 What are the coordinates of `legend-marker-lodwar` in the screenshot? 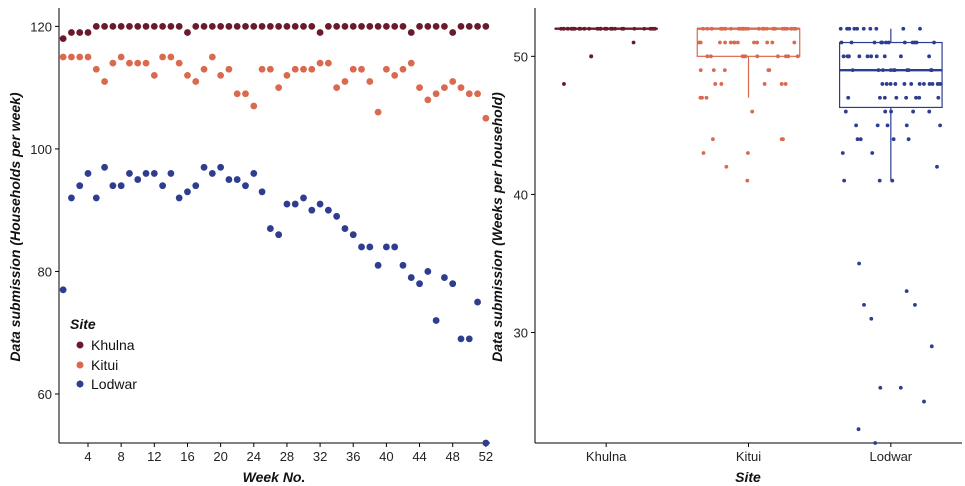 It's located at (80, 384).